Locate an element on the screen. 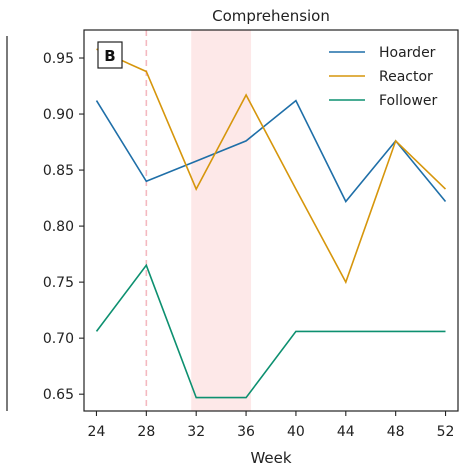  y-tick-label: 0.65 is located at coordinates (58, 395).